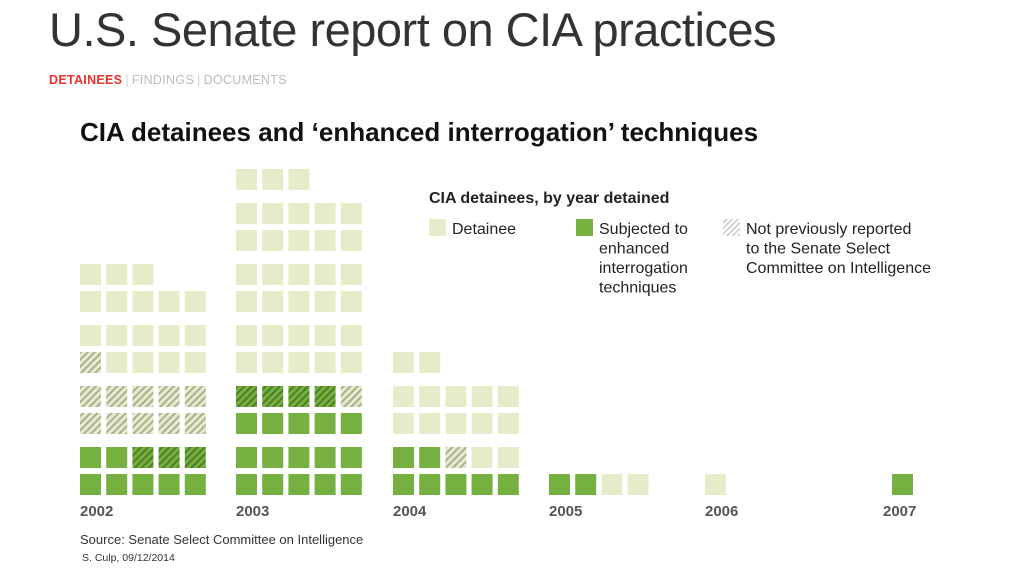 The width and height of the screenshot is (1014, 588). I want to click on credit-note: S. Culp, 09/12/2014, so click(128, 558).